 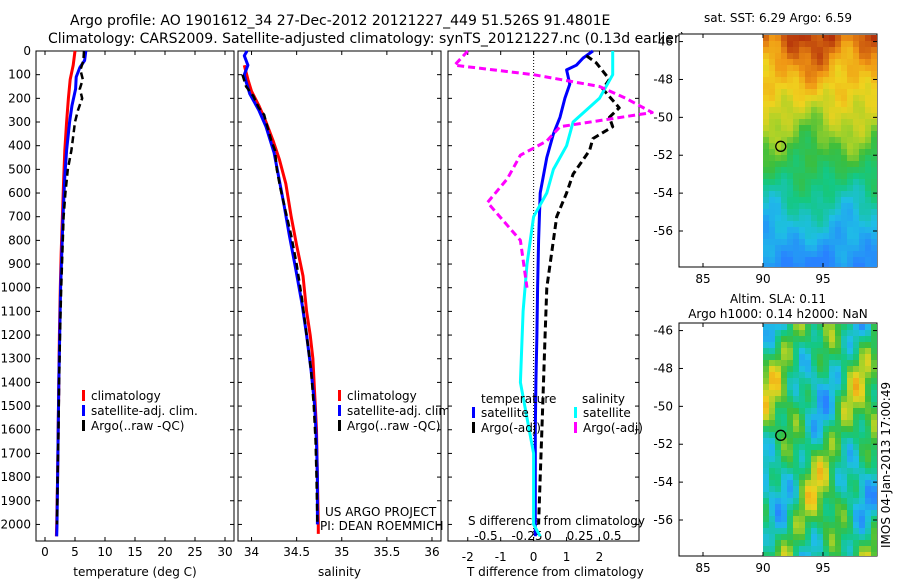 I want to click on x-tick-label: 1, so click(x=567, y=557).